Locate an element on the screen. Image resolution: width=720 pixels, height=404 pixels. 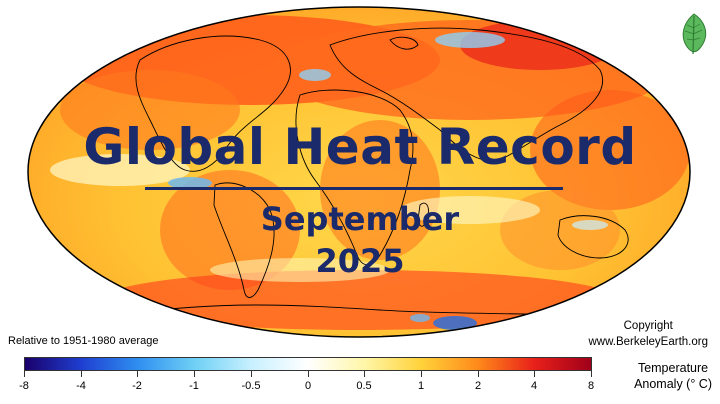
colorbar-tick-label: 0 is located at coordinates (308, 386).